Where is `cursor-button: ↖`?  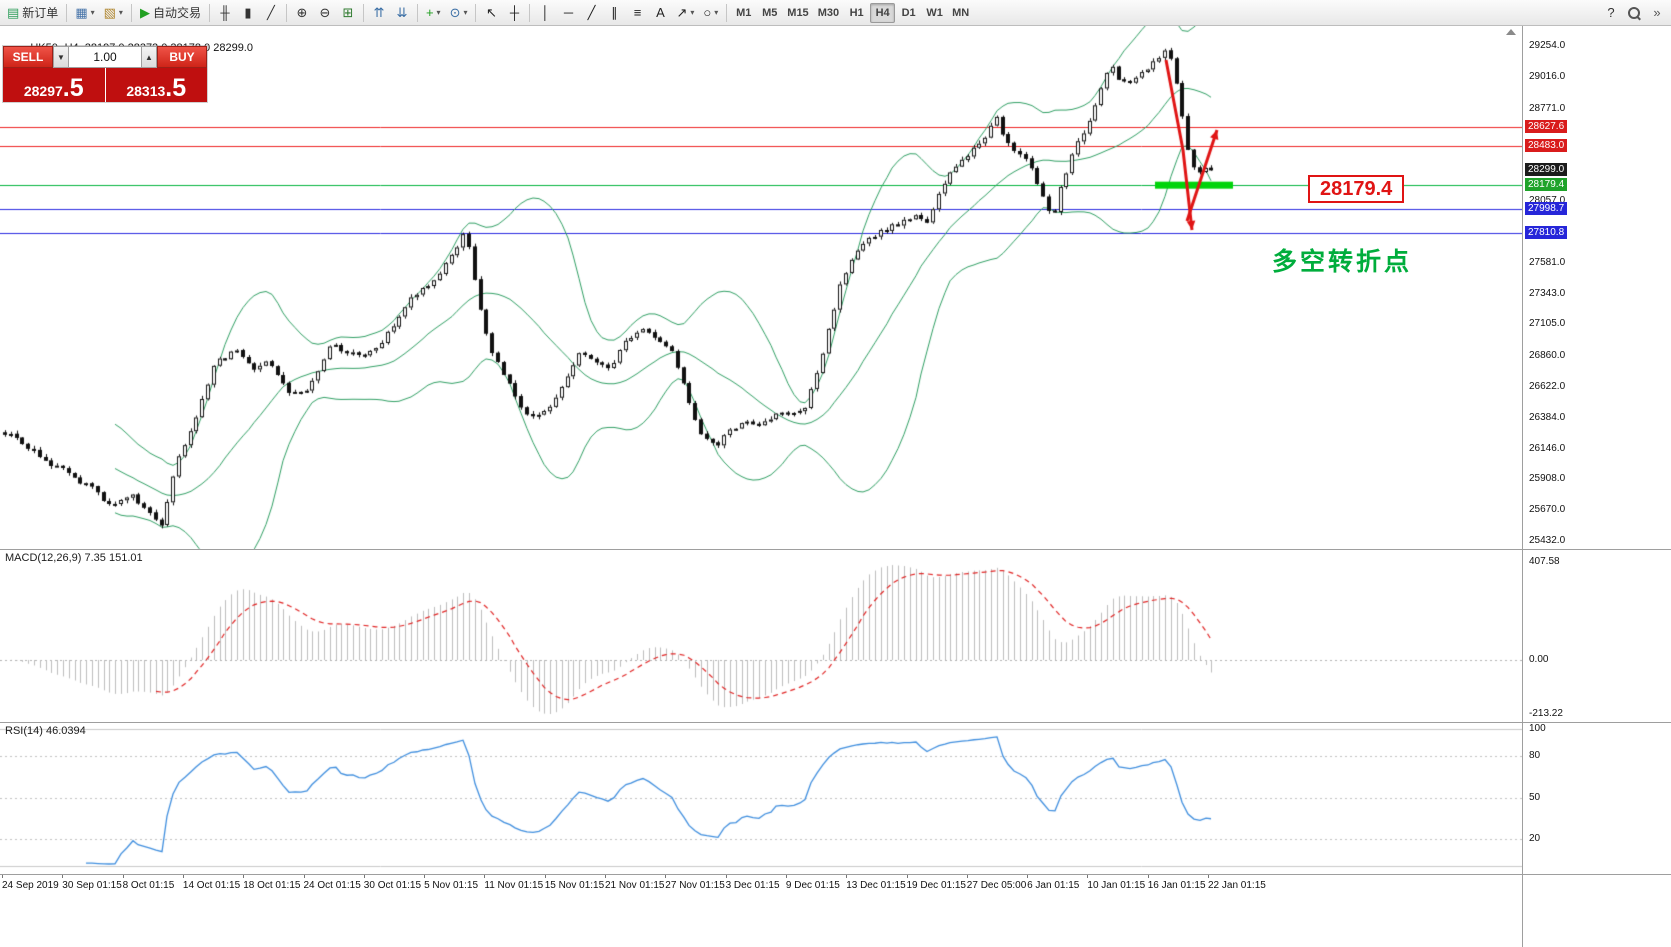
cursor-button: ↖ is located at coordinates (491, 13).